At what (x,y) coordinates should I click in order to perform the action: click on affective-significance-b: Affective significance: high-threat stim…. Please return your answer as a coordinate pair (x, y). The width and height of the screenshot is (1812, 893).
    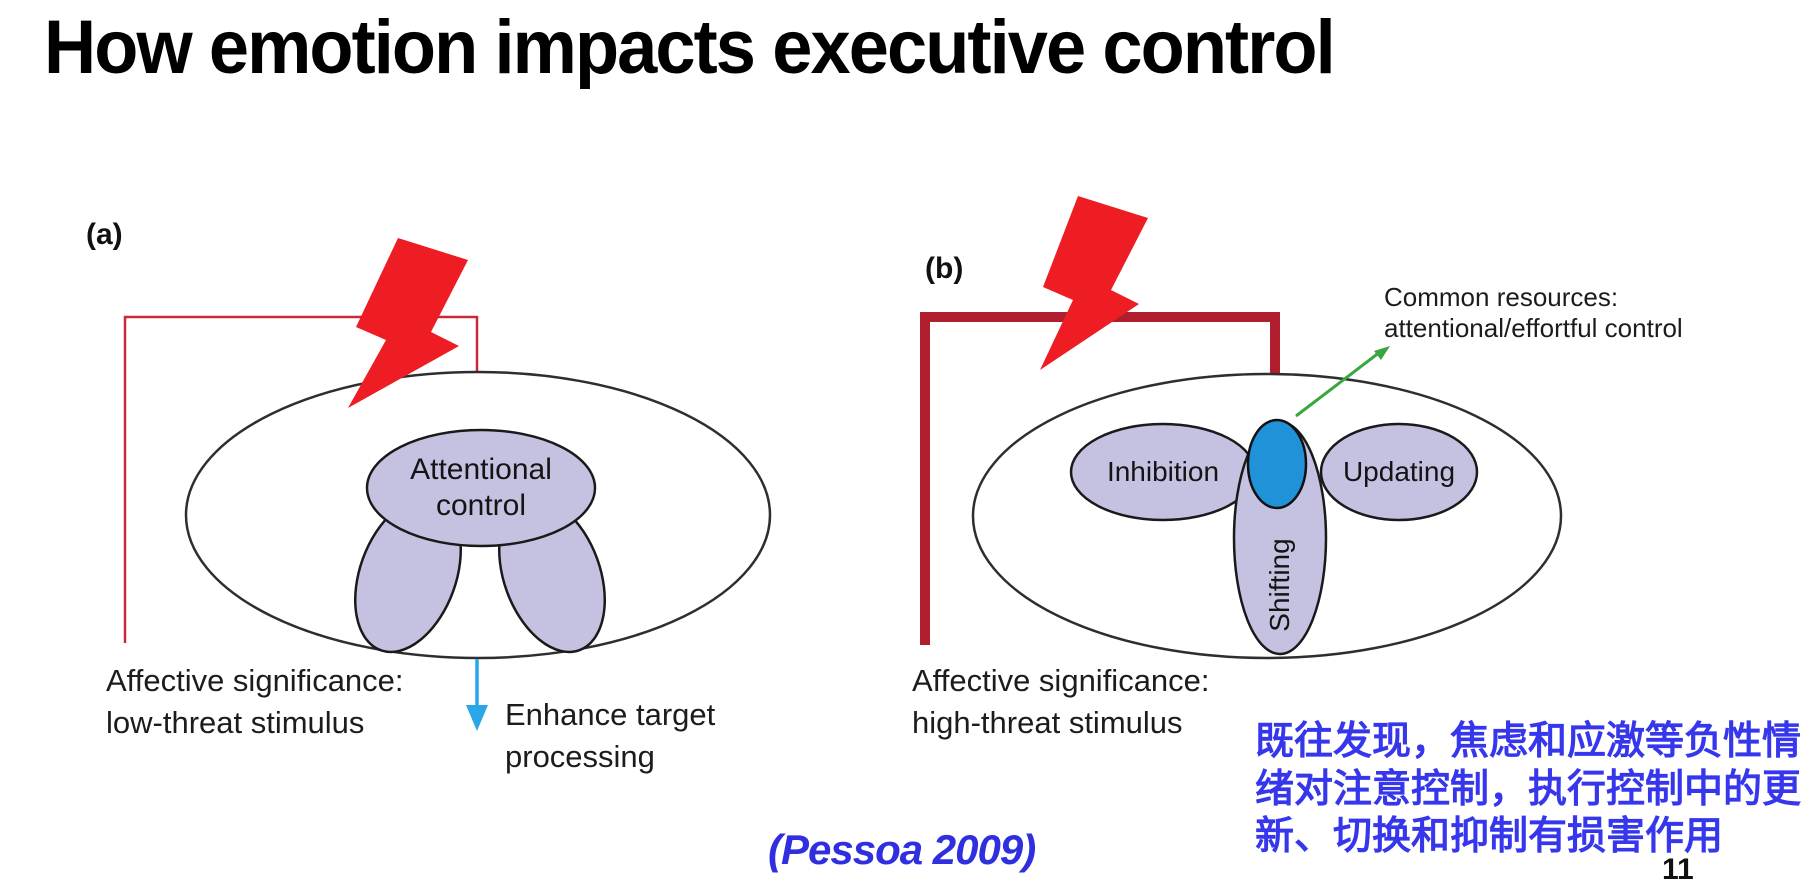
    Looking at the image, I should click on (1061, 702).